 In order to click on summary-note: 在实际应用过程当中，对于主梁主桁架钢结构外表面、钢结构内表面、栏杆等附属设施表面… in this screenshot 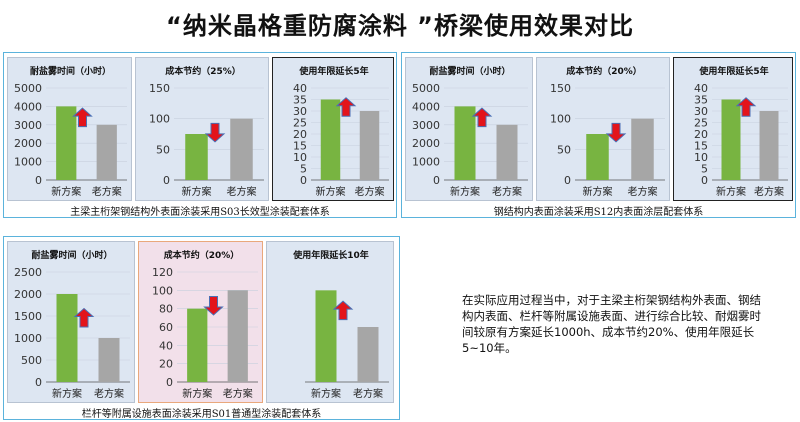, I will do `click(611, 324)`.